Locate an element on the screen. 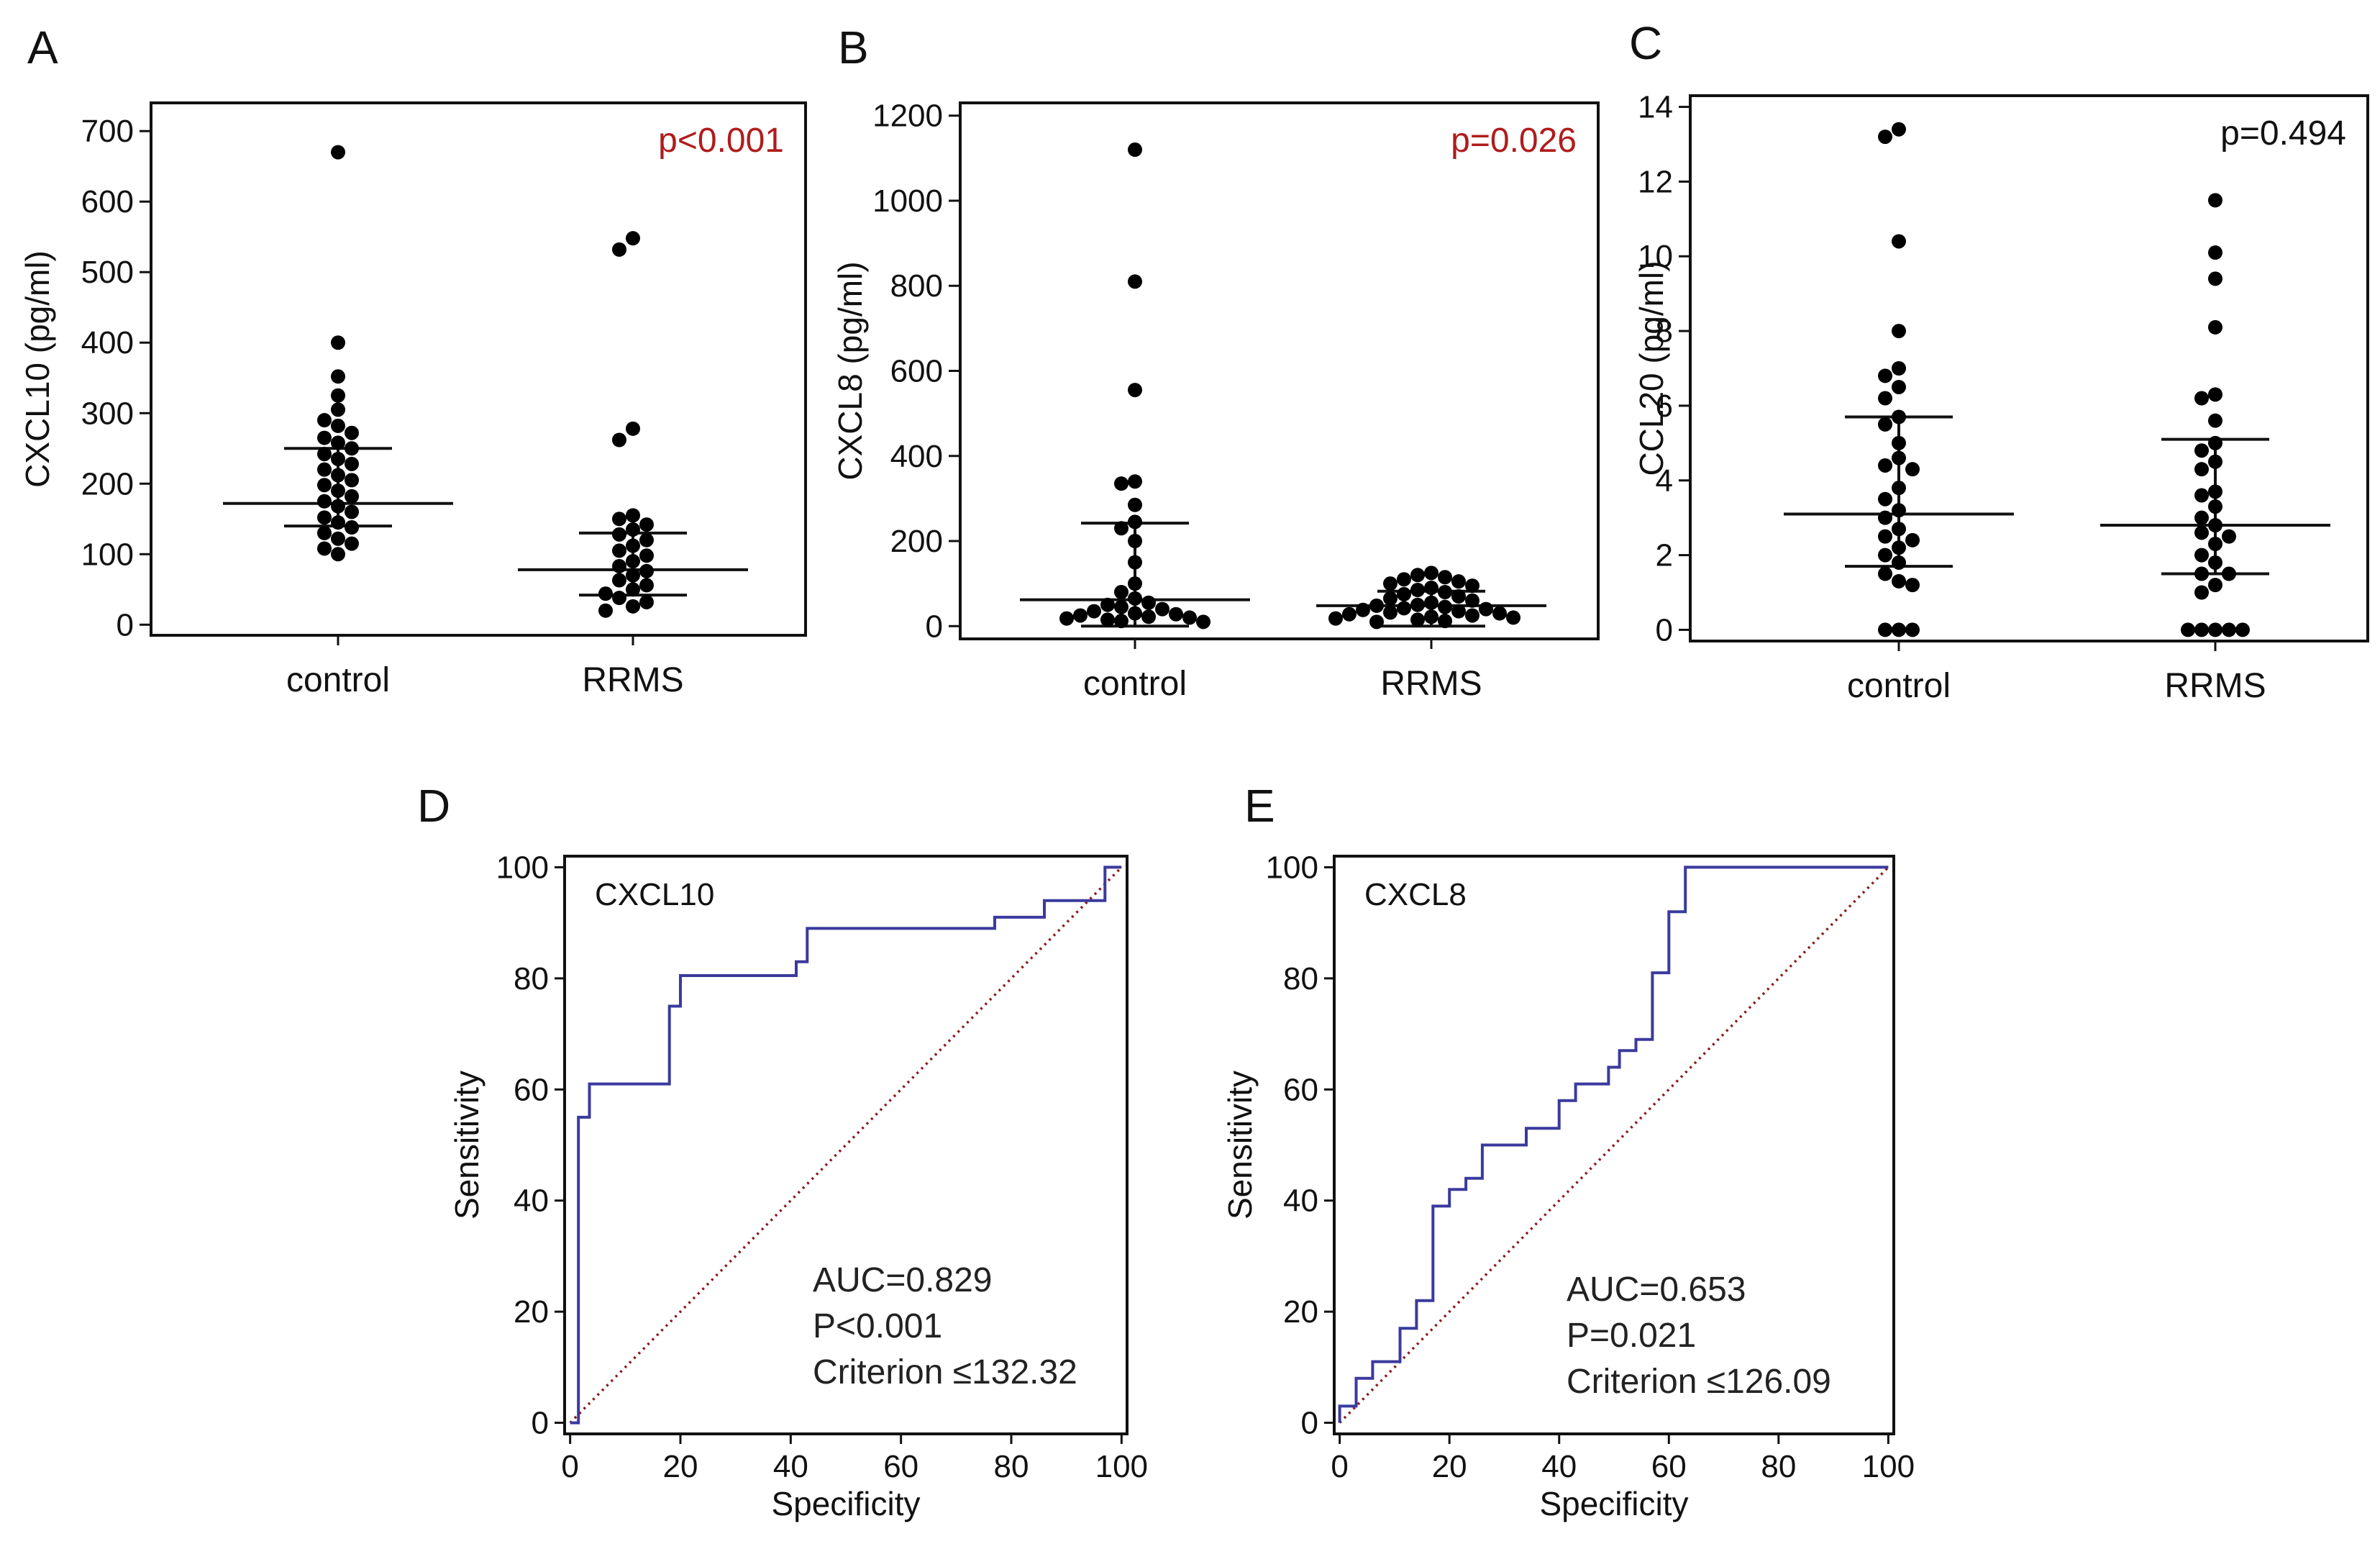  y-tick-label: 400 is located at coordinates (916, 456).